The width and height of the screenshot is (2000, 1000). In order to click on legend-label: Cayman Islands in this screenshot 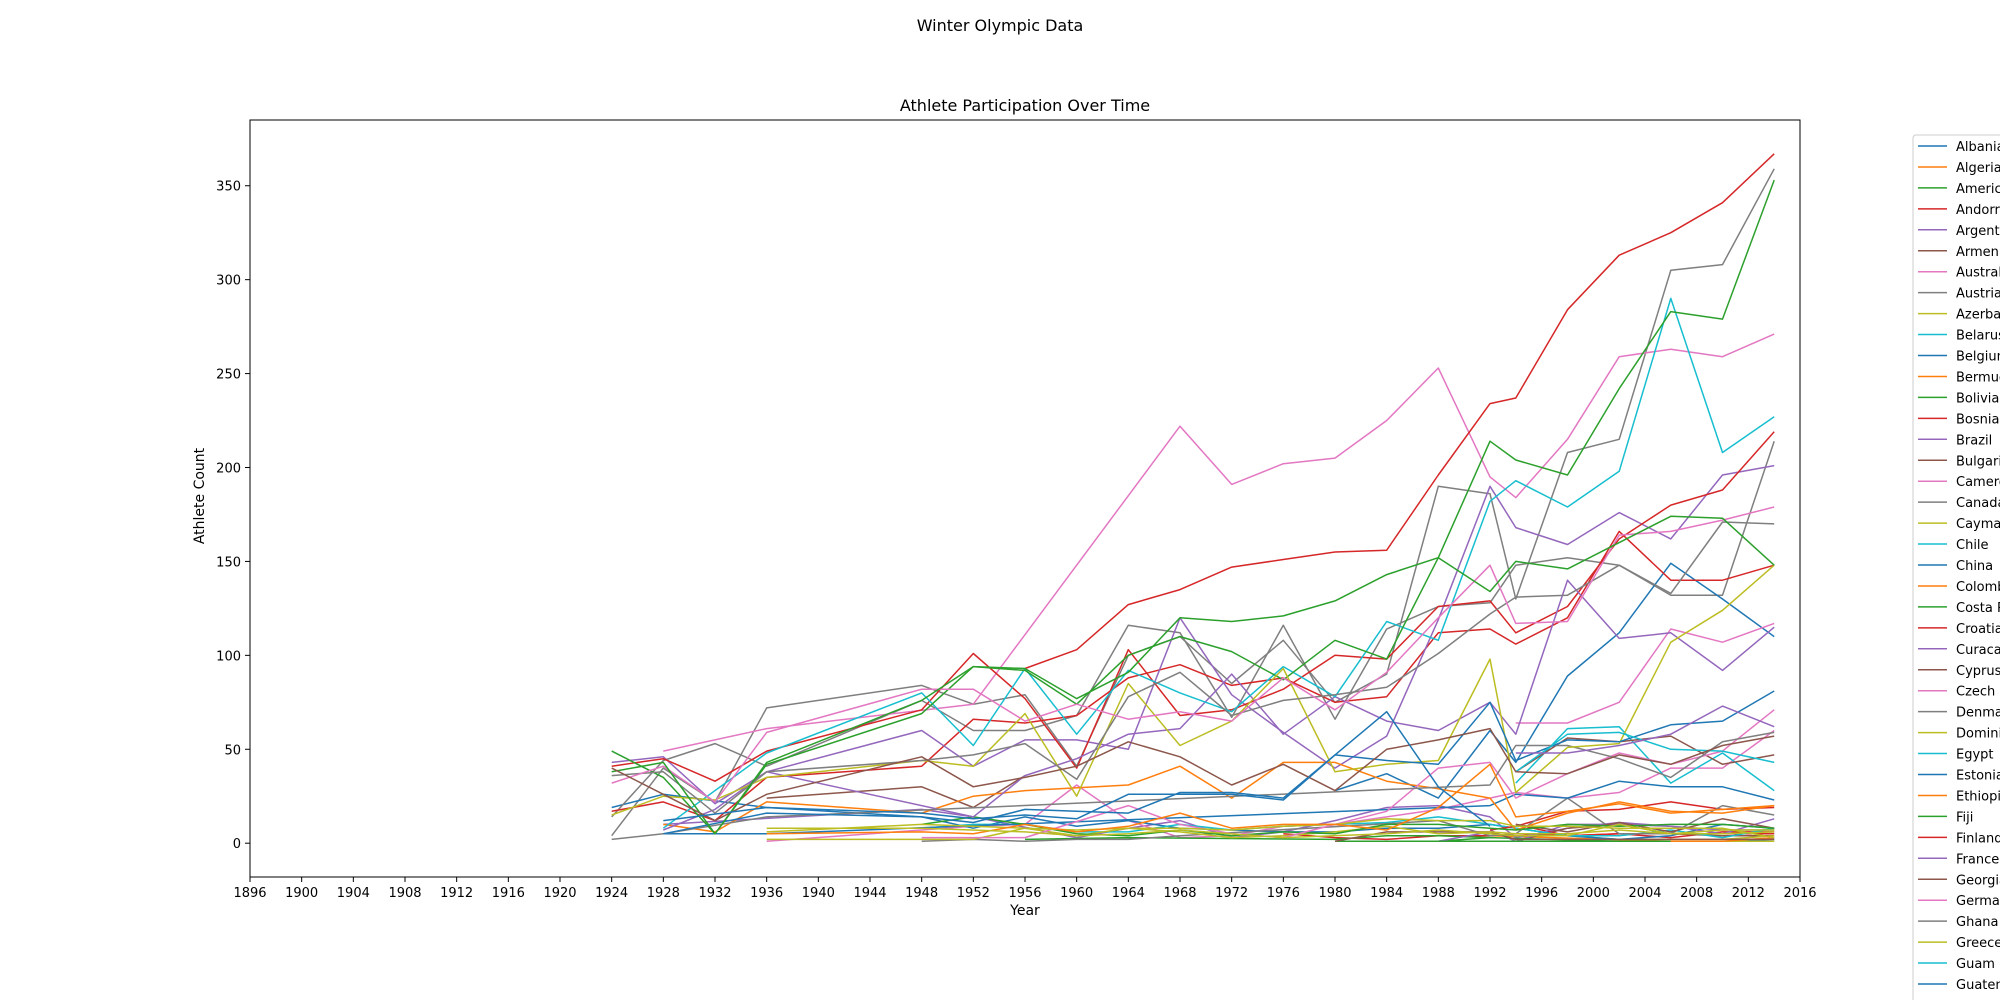, I will do `click(1978, 524)`.